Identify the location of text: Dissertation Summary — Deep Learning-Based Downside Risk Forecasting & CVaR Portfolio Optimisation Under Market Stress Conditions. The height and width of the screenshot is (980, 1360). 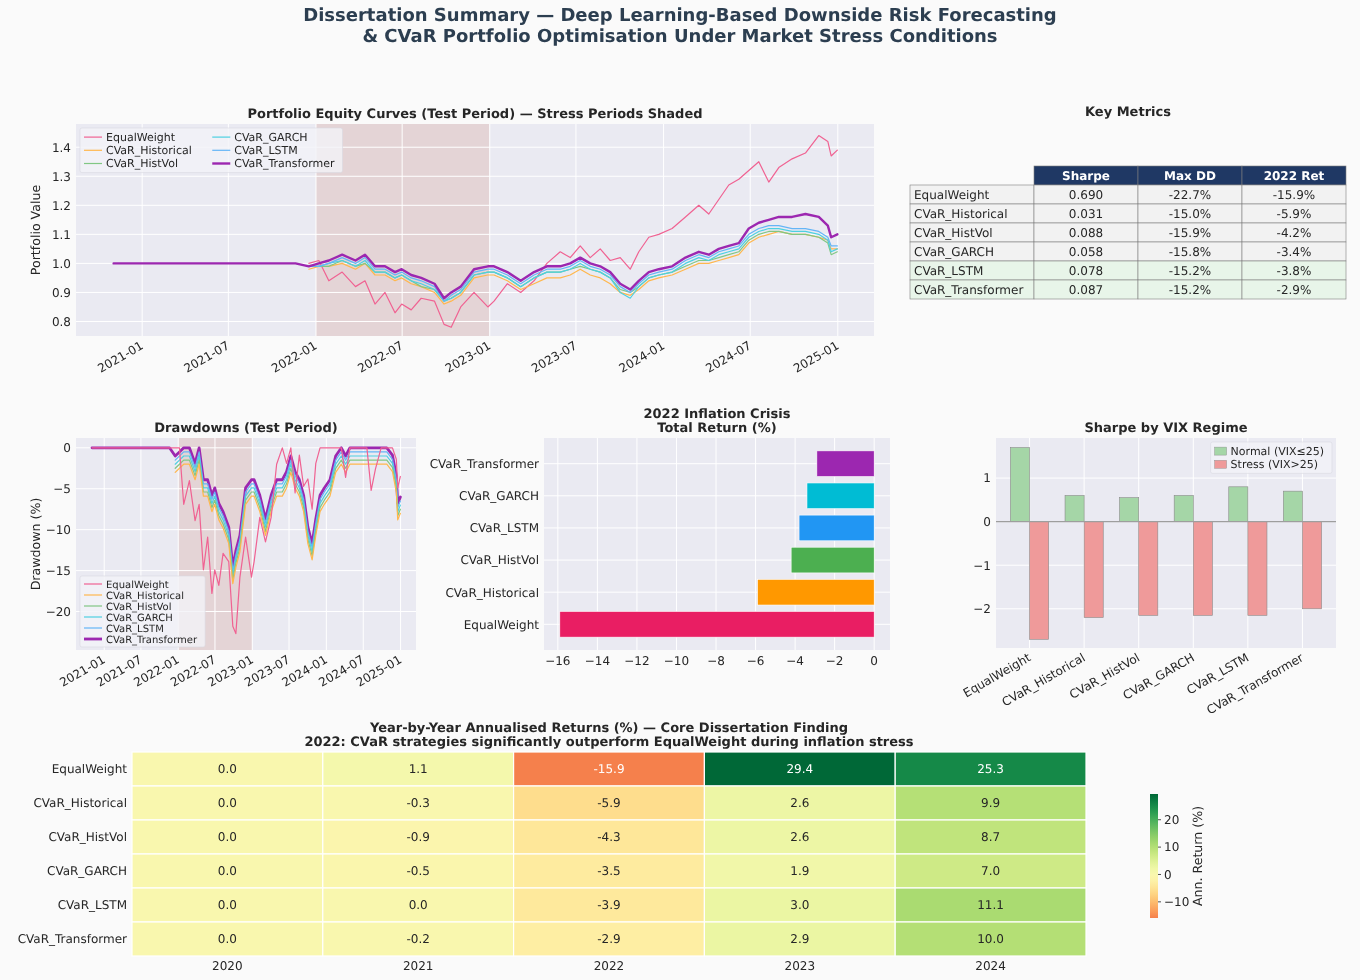
(680, 27).